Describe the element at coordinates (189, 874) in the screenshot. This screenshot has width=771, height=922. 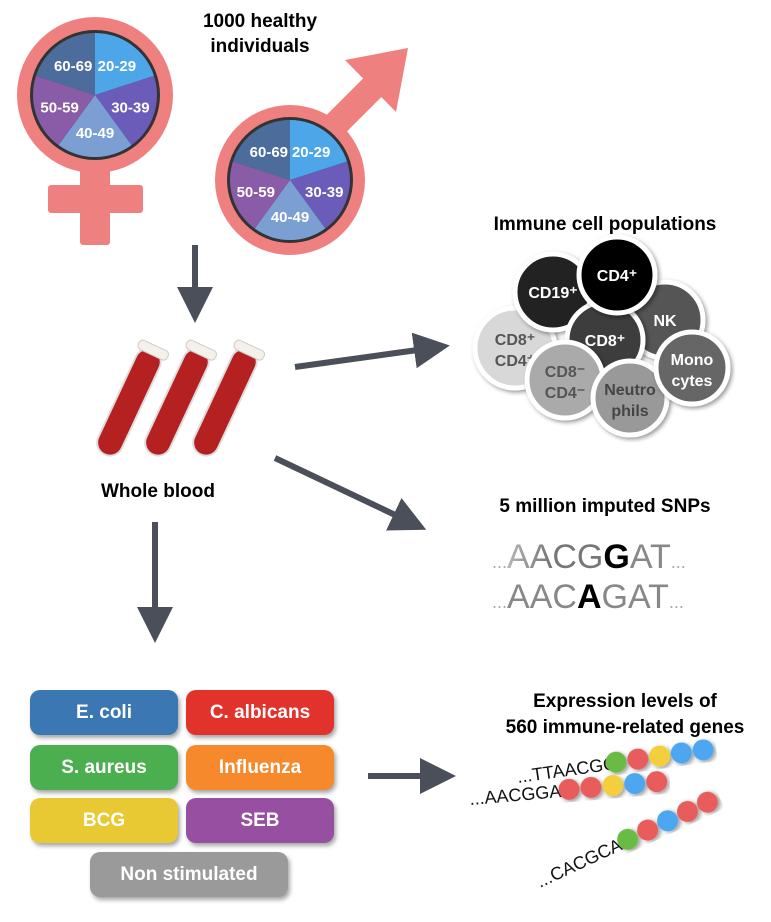
I see `stimulus-non-stimulated: Non stimulated` at that location.